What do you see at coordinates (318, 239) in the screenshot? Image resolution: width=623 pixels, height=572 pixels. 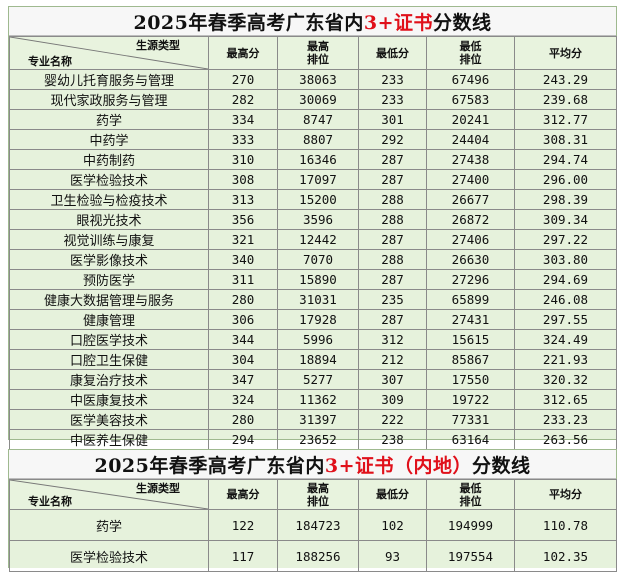 I see `max-rank-cell: 12442` at bounding box center [318, 239].